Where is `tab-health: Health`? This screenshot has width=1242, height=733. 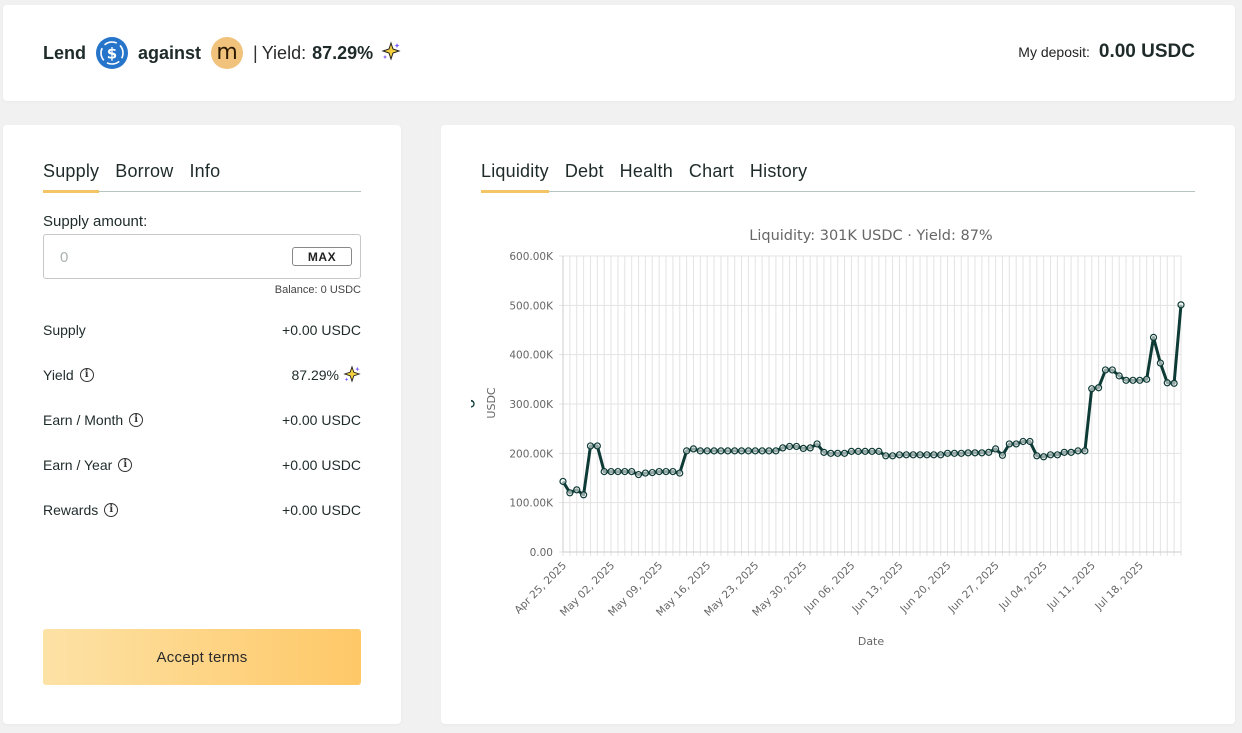 tab-health: Health is located at coordinates (646, 171).